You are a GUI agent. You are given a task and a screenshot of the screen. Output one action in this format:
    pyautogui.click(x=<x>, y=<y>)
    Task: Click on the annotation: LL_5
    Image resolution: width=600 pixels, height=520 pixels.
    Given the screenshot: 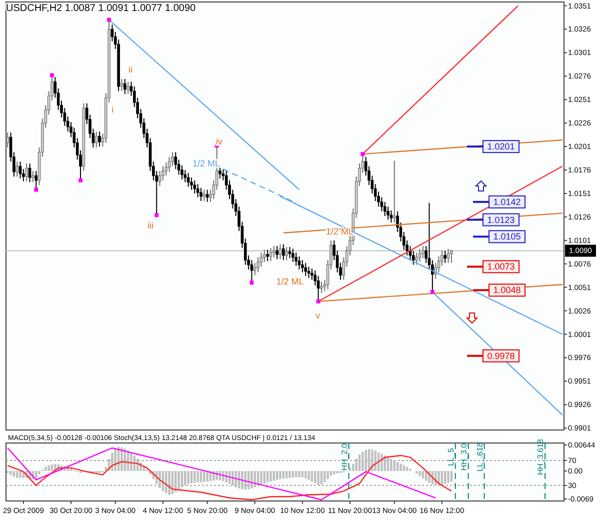 What is the action you would take?
    pyautogui.click(x=451, y=457)
    